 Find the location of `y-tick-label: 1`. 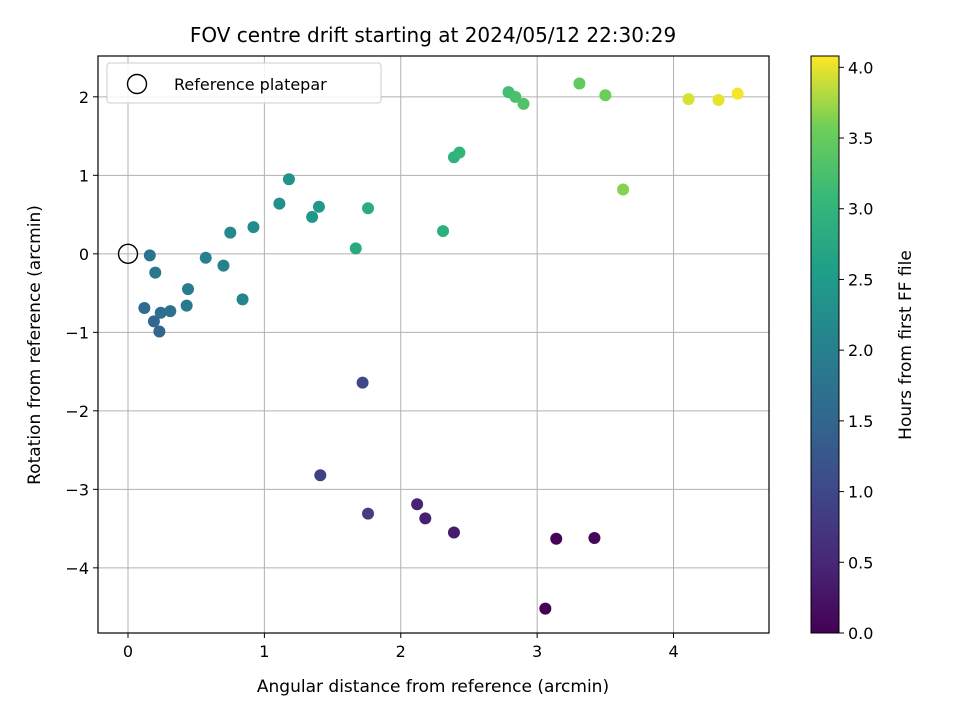

y-tick-label: 1 is located at coordinates (84, 175).